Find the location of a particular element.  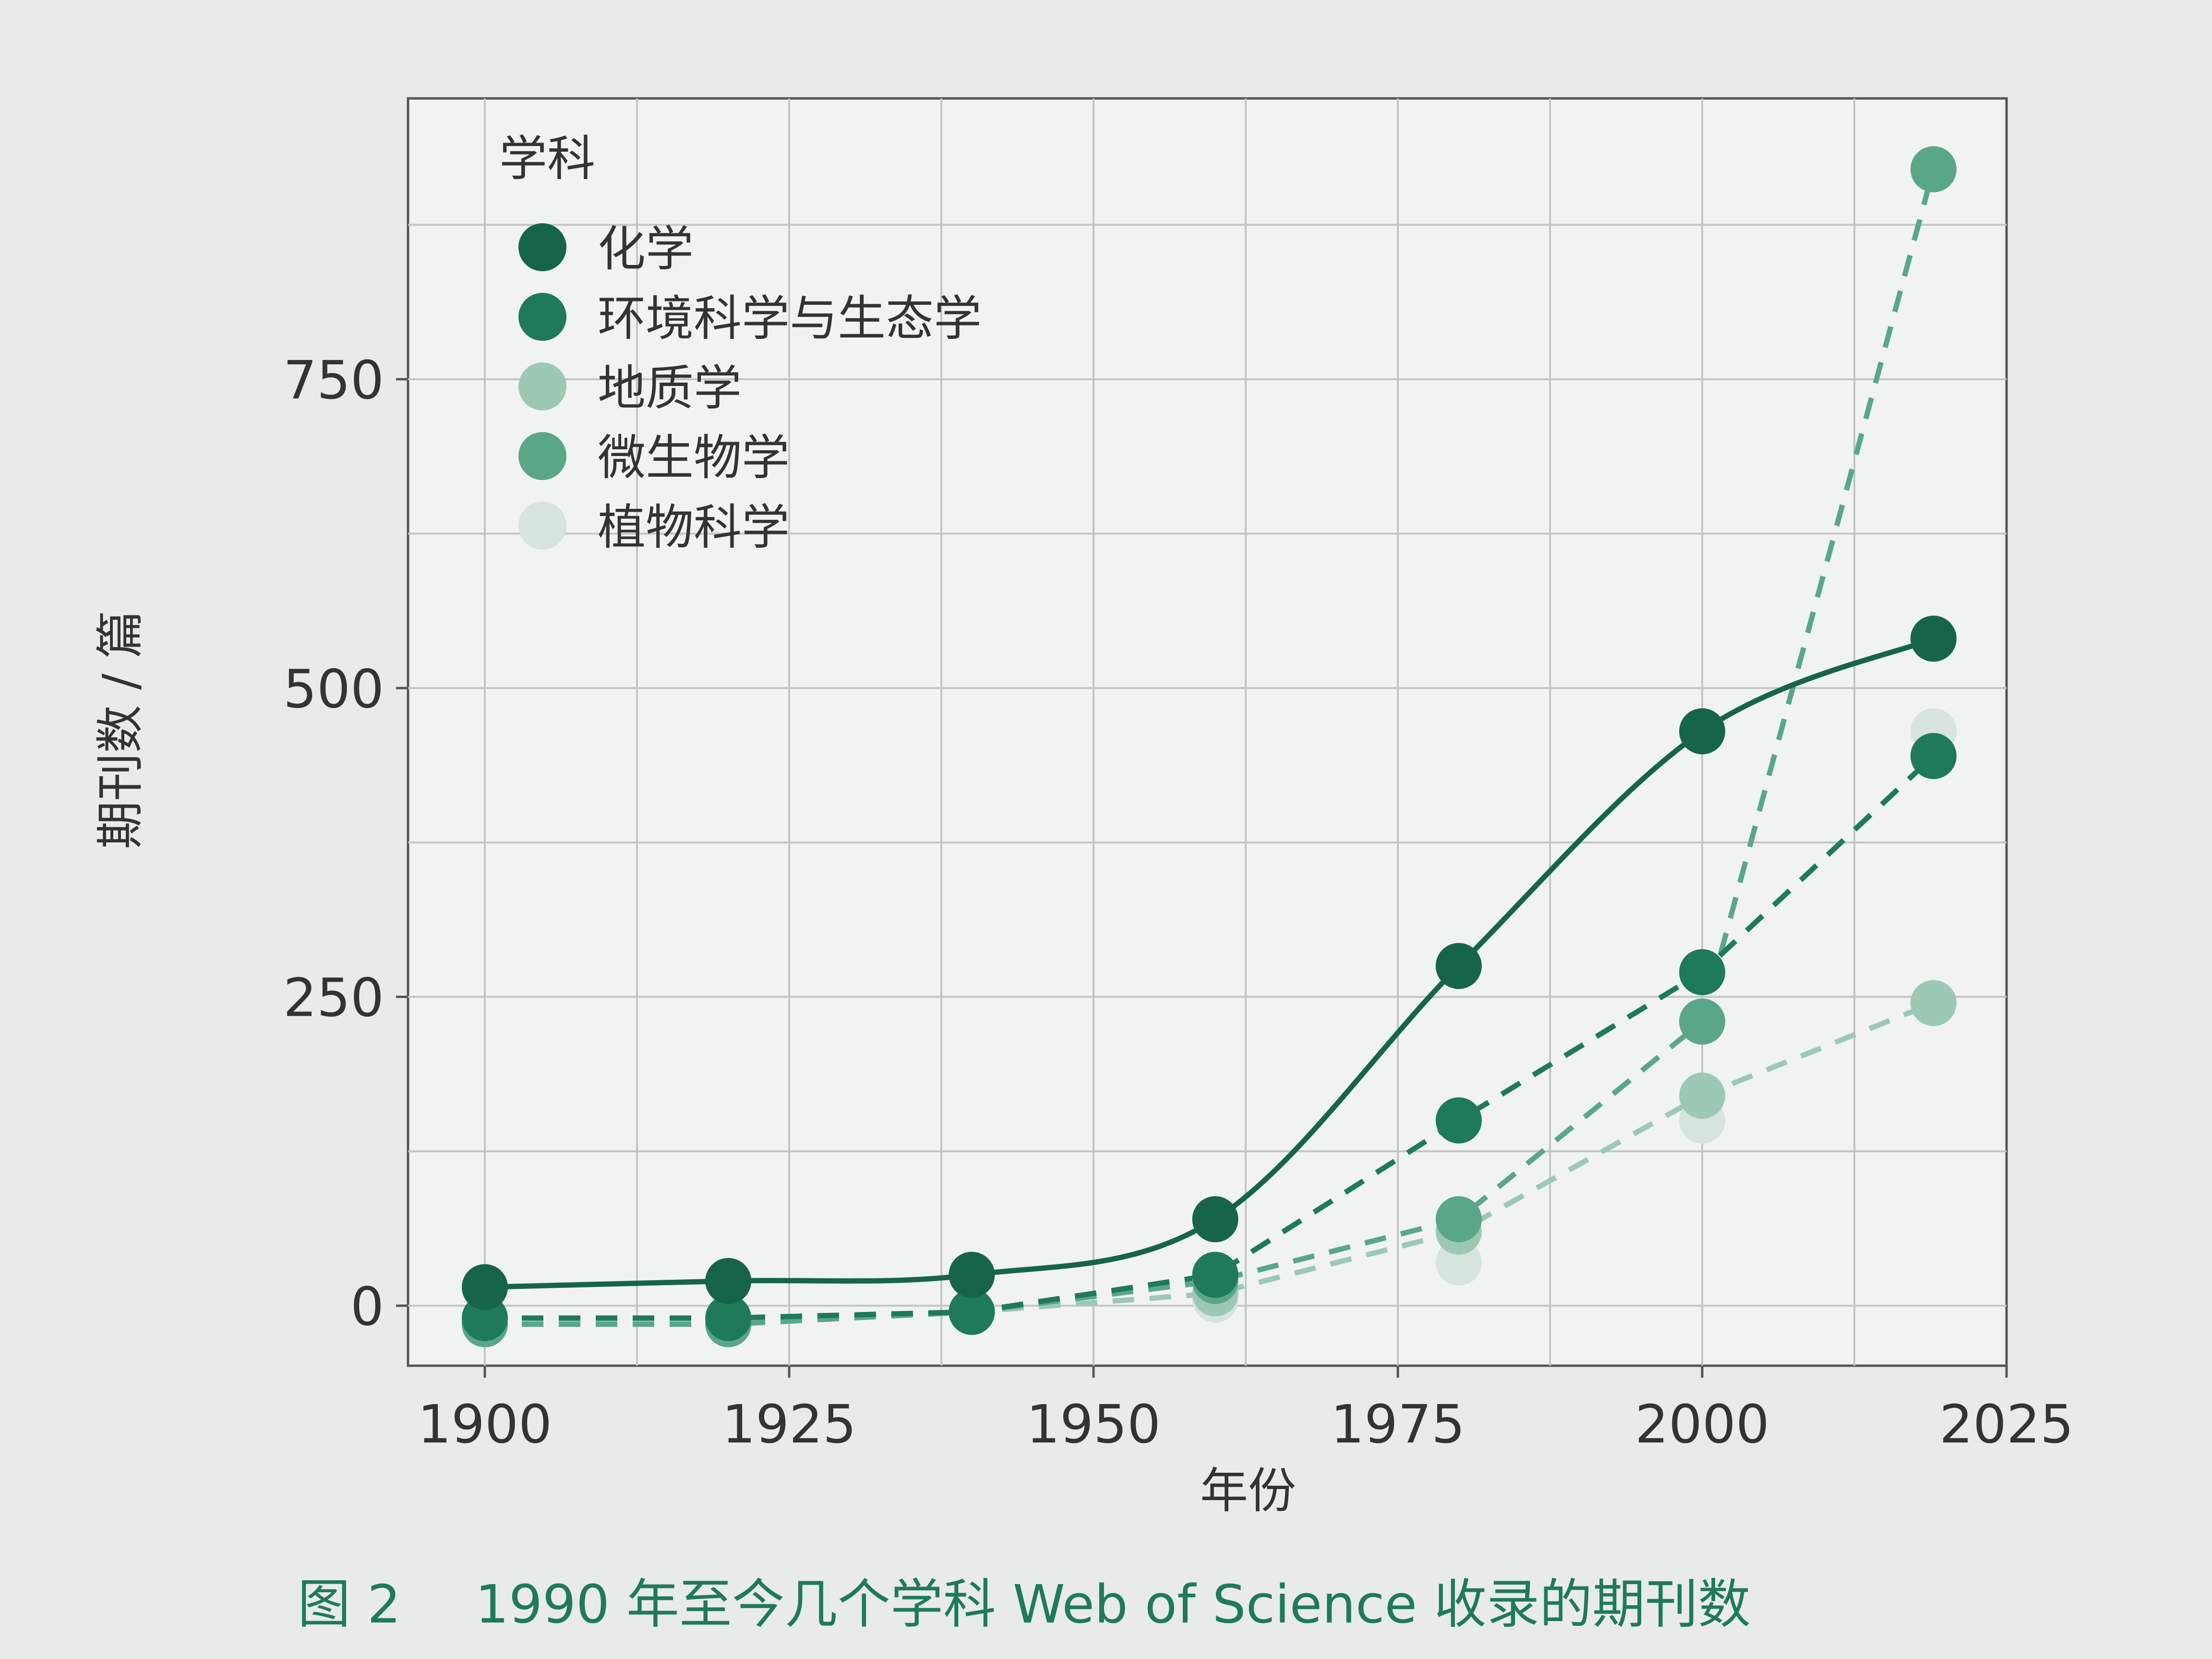

x-tick-label: 1950 is located at coordinates (1093, 1424).